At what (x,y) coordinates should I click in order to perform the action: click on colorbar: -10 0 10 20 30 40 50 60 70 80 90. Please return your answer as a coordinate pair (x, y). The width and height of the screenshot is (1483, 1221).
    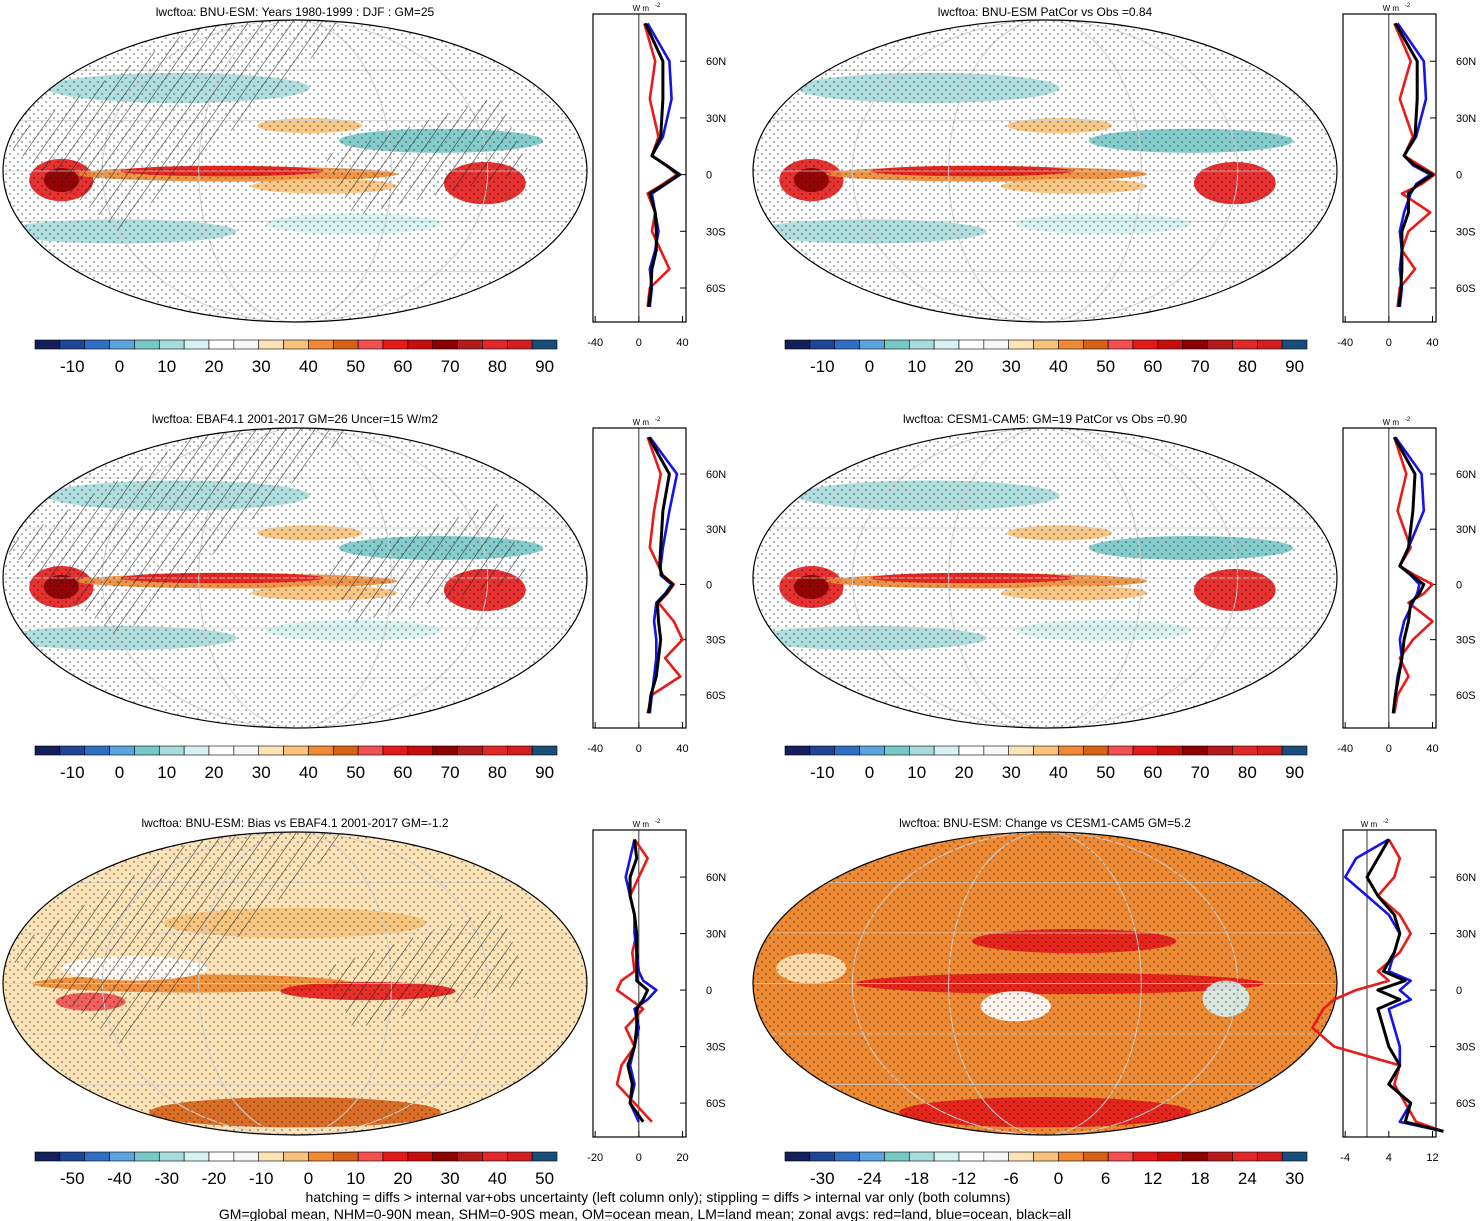
    Looking at the image, I should click on (296, 357).